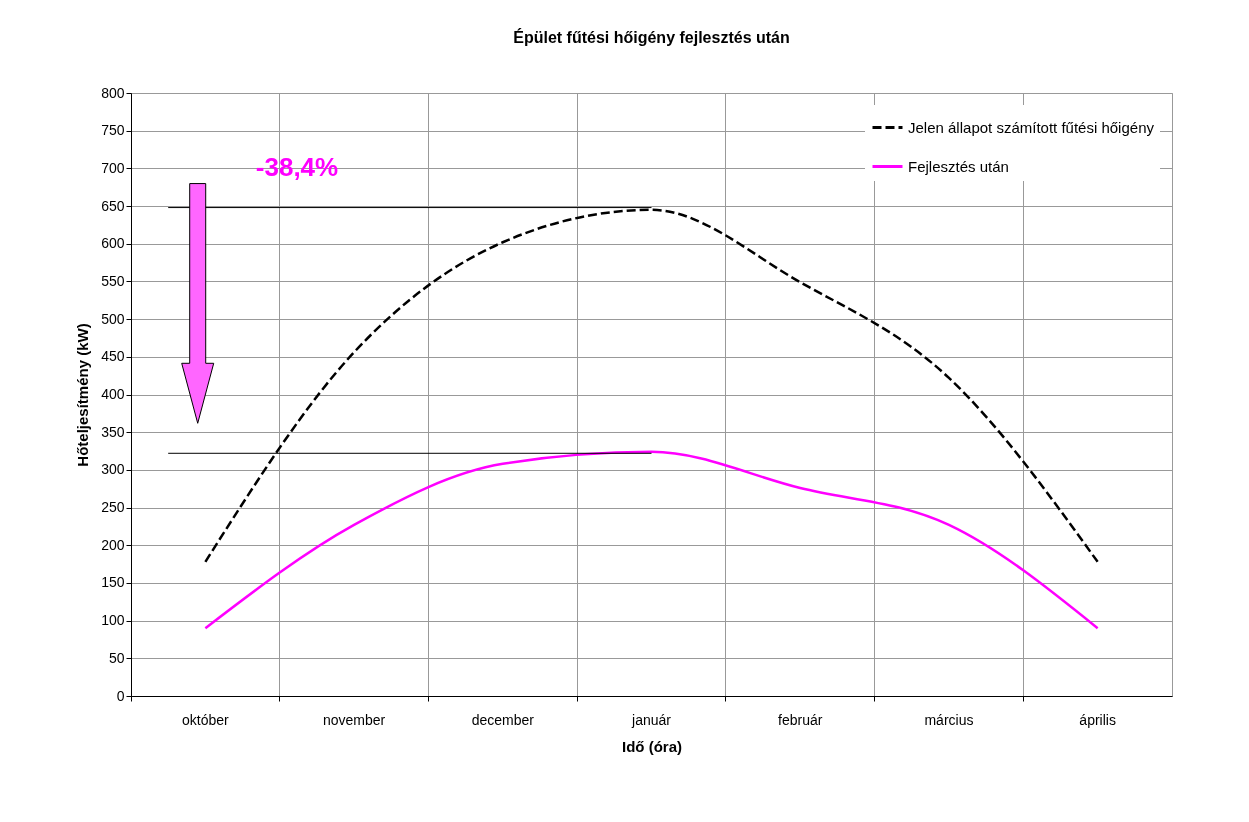 This screenshot has width=1249, height=822. What do you see at coordinates (958, 166) in the screenshot?
I see `legend-label: Fejlesztés után` at bounding box center [958, 166].